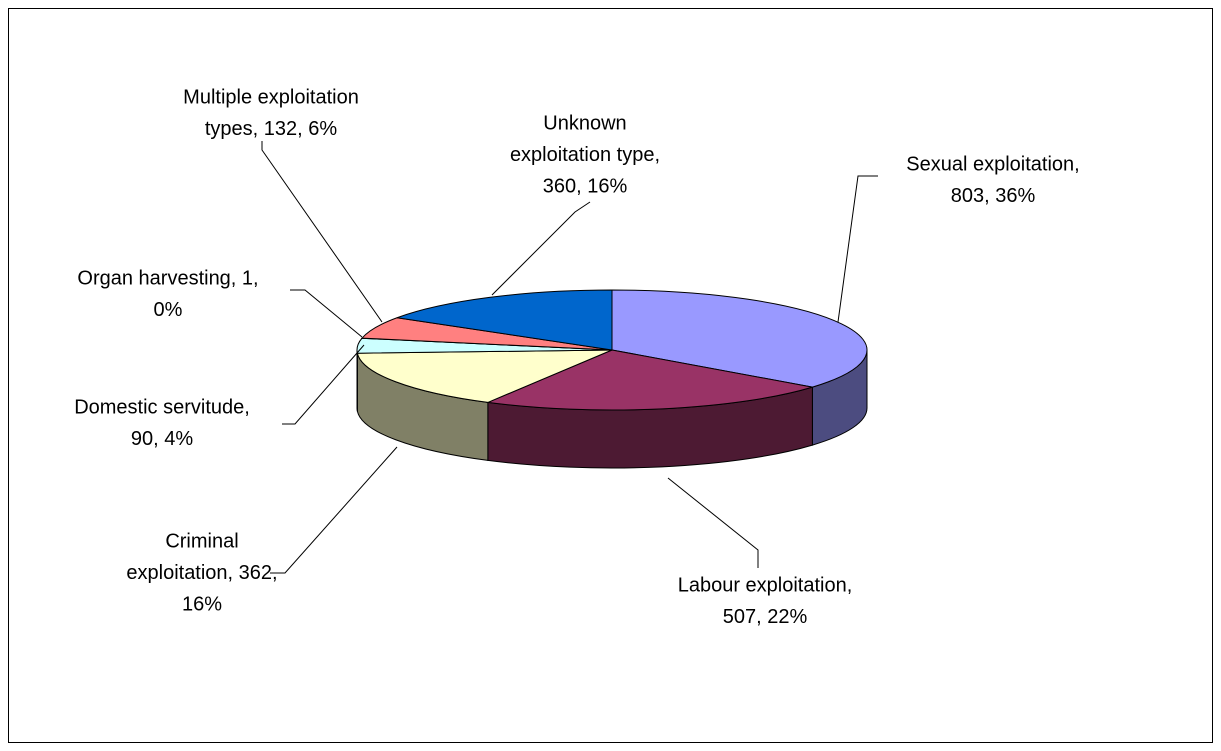  What do you see at coordinates (162, 407) in the screenshot?
I see `data-label: Domestic servitude,` at bounding box center [162, 407].